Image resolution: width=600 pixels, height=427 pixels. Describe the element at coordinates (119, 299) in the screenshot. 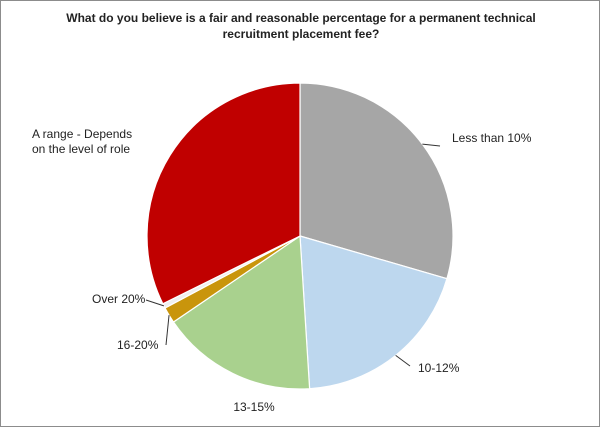

I see `slice-label: Over 20%` at that location.